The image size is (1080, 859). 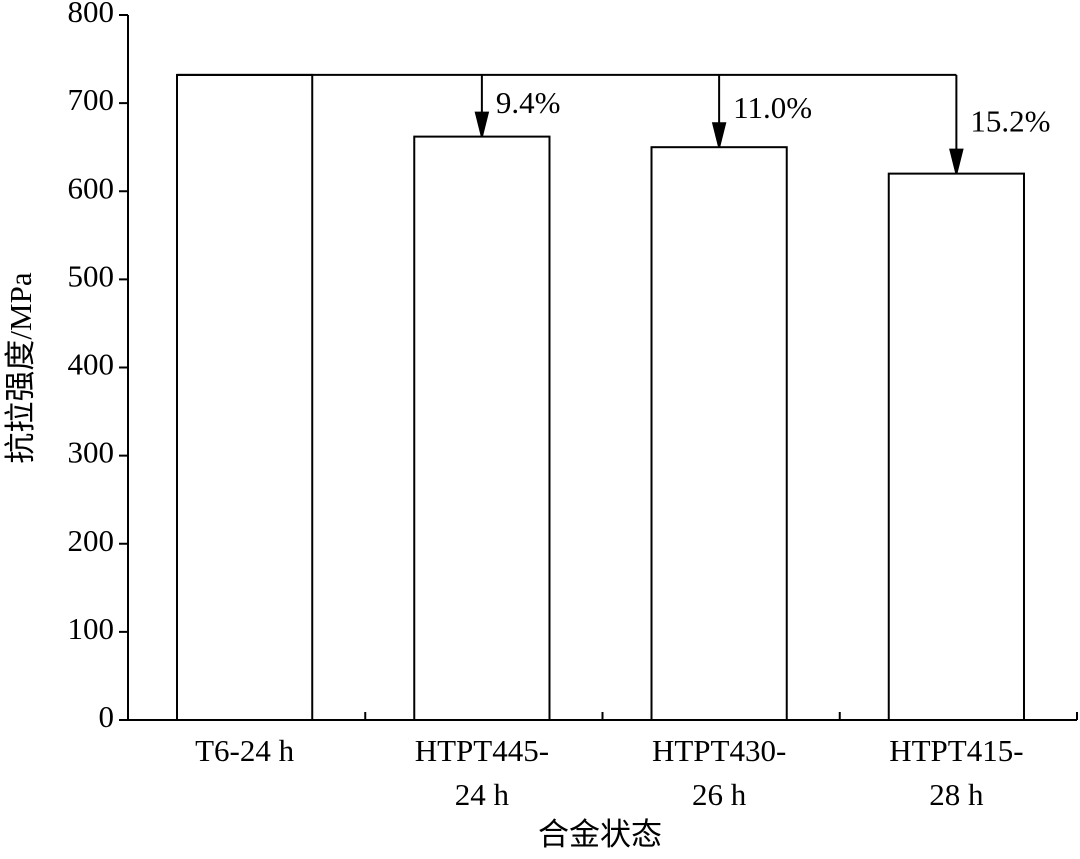 What do you see at coordinates (91, 628) in the screenshot?
I see `y-tick-label: 100` at bounding box center [91, 628].